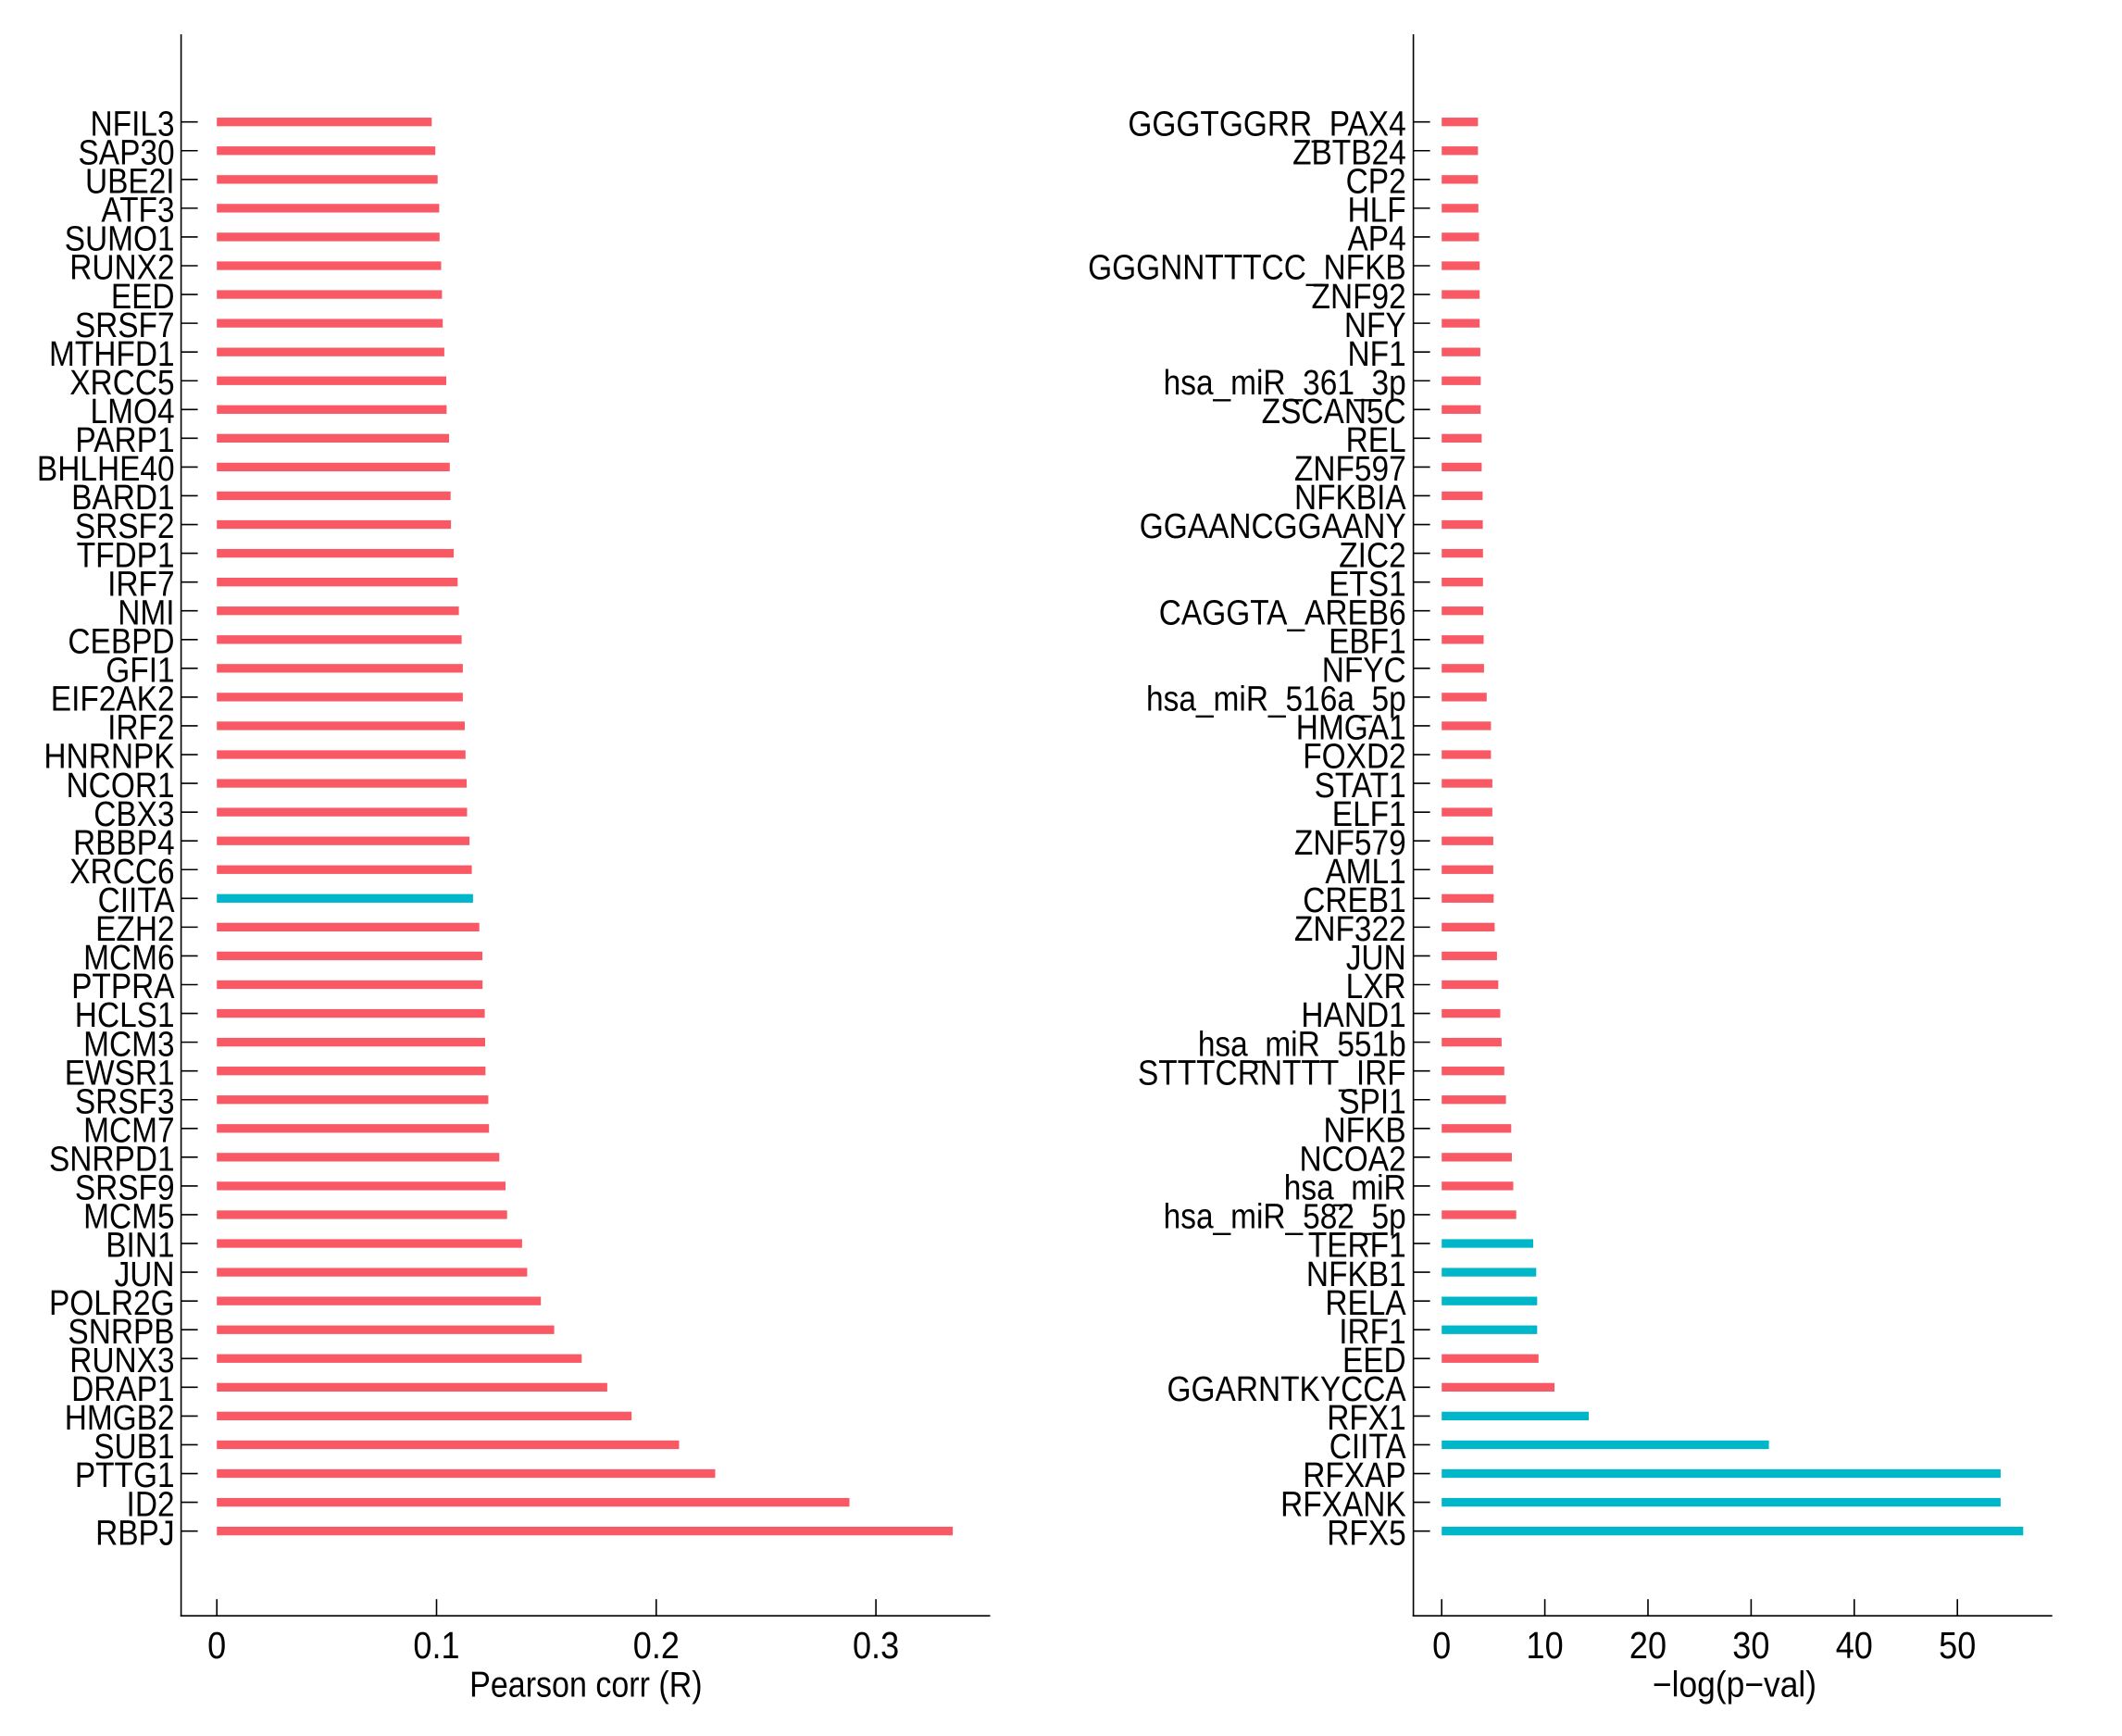  Describe the element at coordinates (1345, 1187) in the screenshot. I see `svg-text: hsa_miR` at that location.